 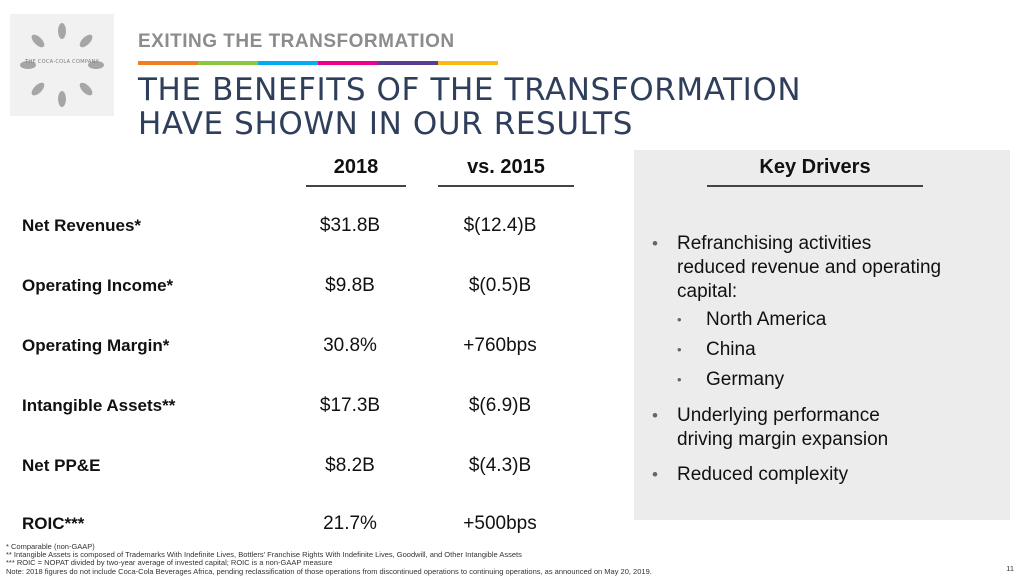 I want to click on bullet-line: reduced revenue and operating, so click(x=809, y=267).